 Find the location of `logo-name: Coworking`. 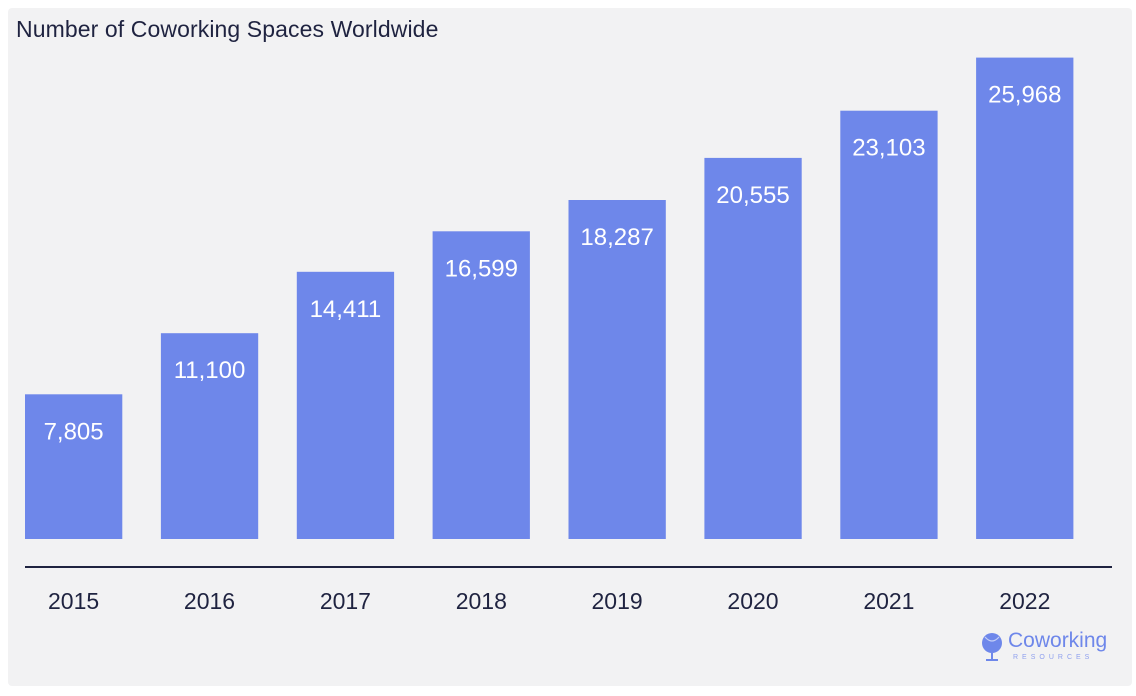

logo-name: Coworking is located at coordinates (1058, 640).